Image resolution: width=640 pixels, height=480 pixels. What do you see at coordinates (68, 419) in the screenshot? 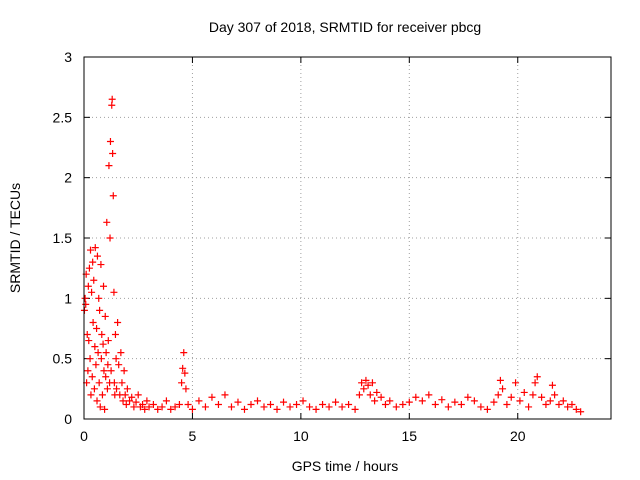
I see `y-tick-label: 0` at bounding box center [68, 419].